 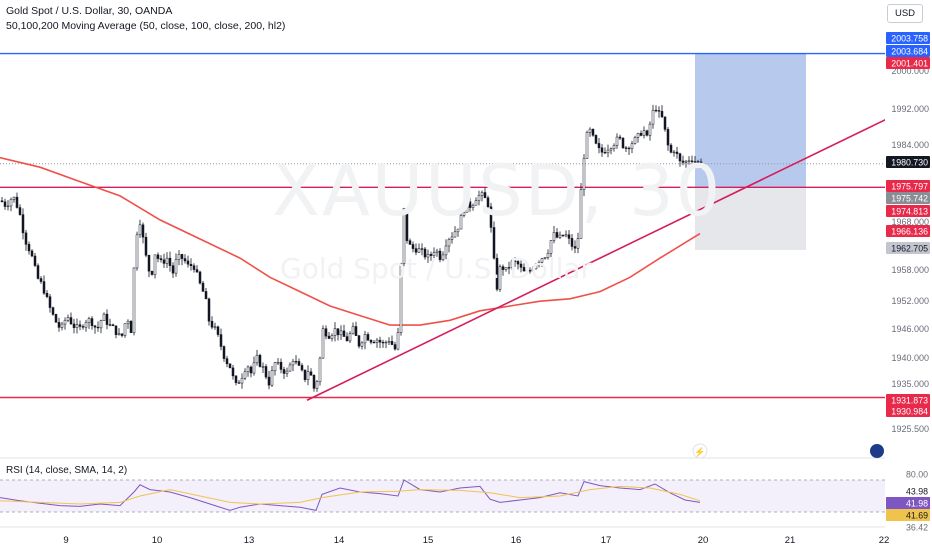 What do you see at coordinates (909, 163) in the screenshot?
I see `price-label-text: 1980.730` at bounding box center [909, 163].